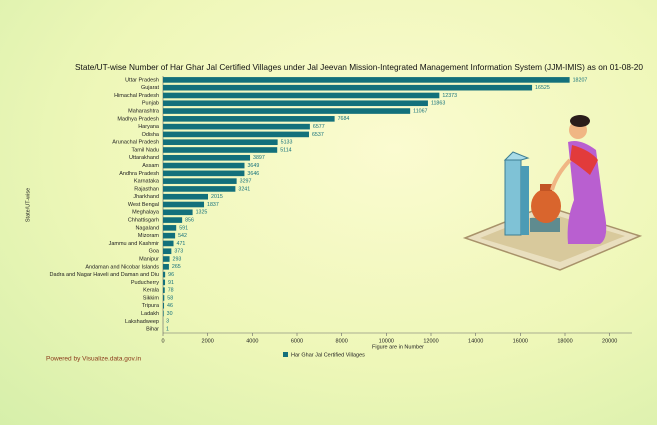 The image size is (657, 425). What do you see at coordinates (297, 341) in the screenshot?
I see `x-tick-label: 6000` at bounding box center [297, 341].